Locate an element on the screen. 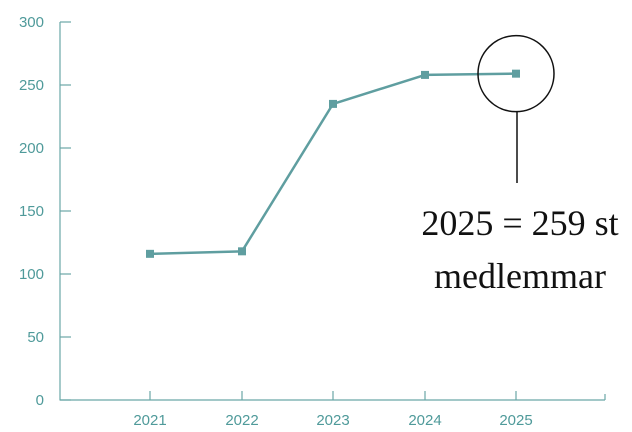 The width and height of the screenshot is (632, 432). x-tick-label: 2023 is located at coordinates (332, 420).